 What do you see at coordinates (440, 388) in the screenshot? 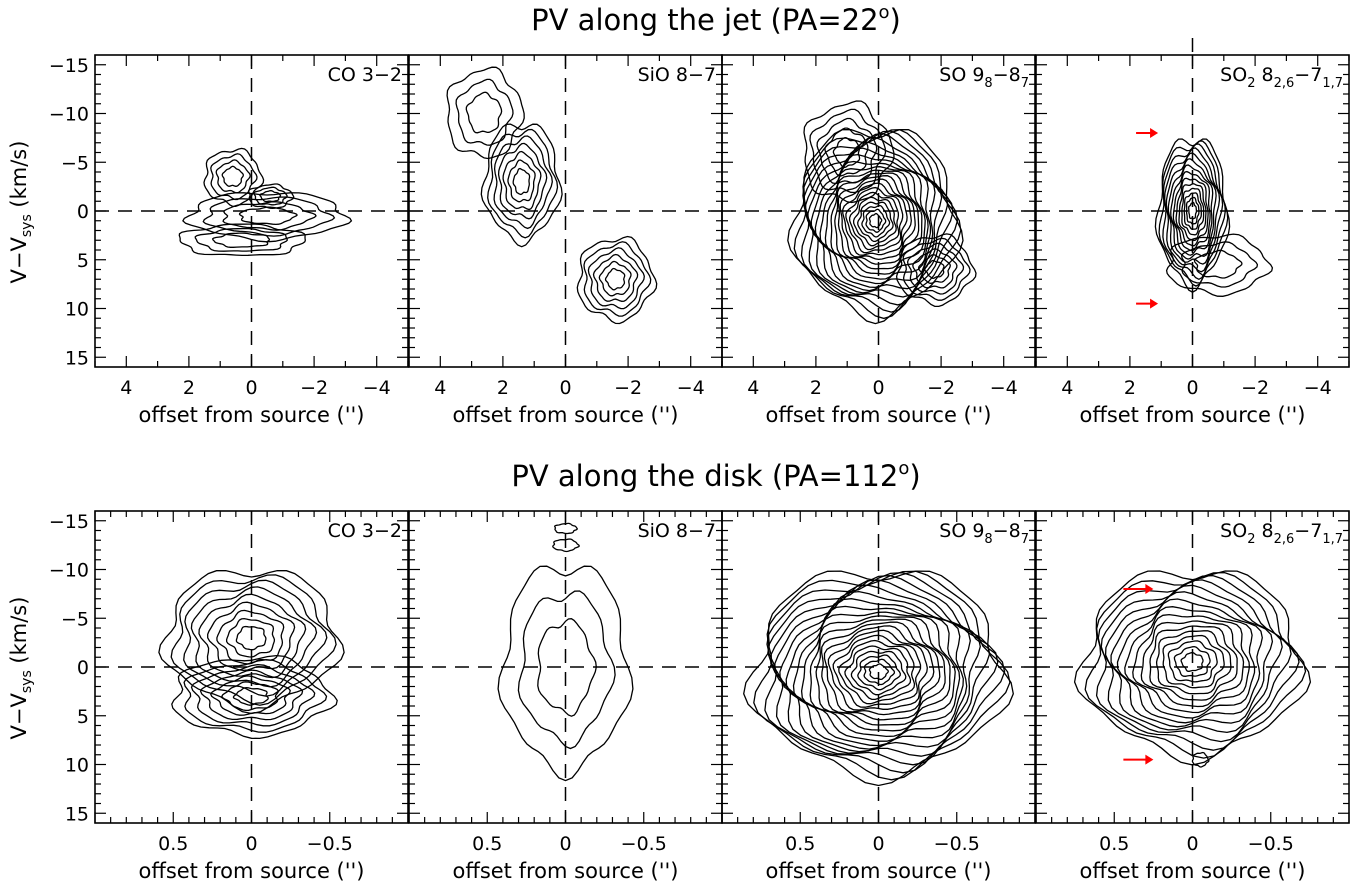
I see `jet-sio-xtick-label: 4` at bounding box center [440, 388].